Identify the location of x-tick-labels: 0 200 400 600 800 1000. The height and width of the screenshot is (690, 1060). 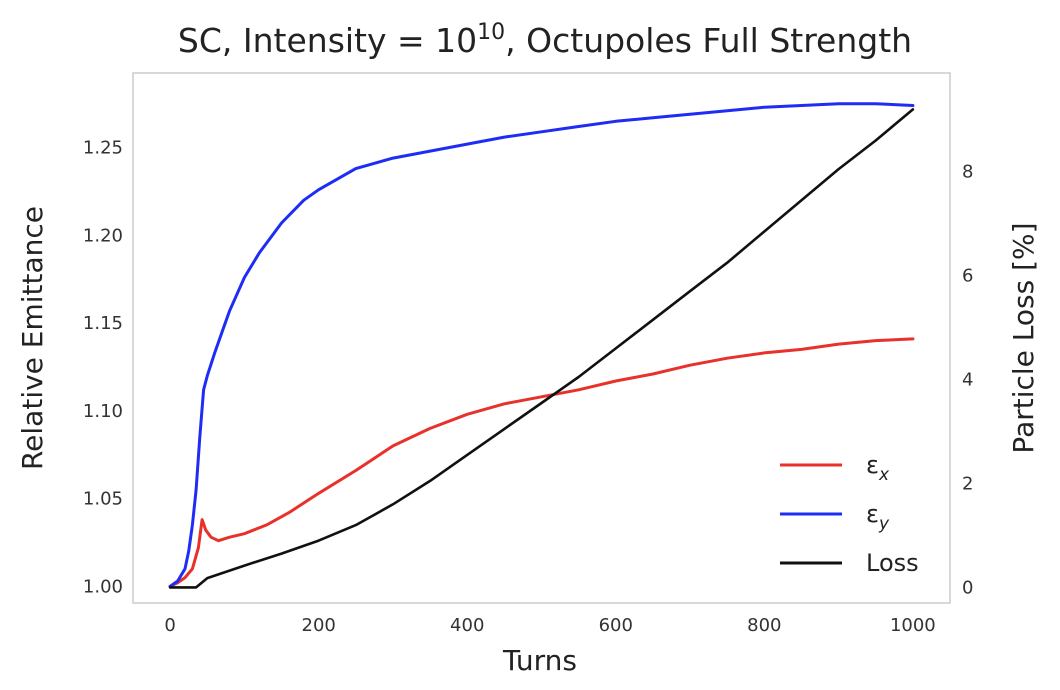
(549, 625).